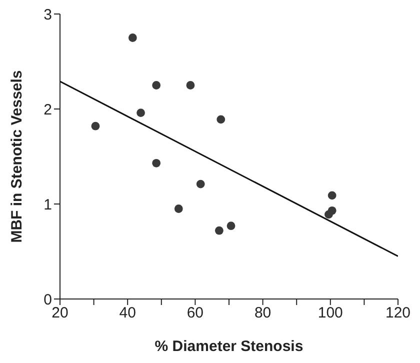 The image size is (420, 363). Describe the element at coordinates (330, 313) in the screenshot. I see `x-tick-label: 100` at that location.